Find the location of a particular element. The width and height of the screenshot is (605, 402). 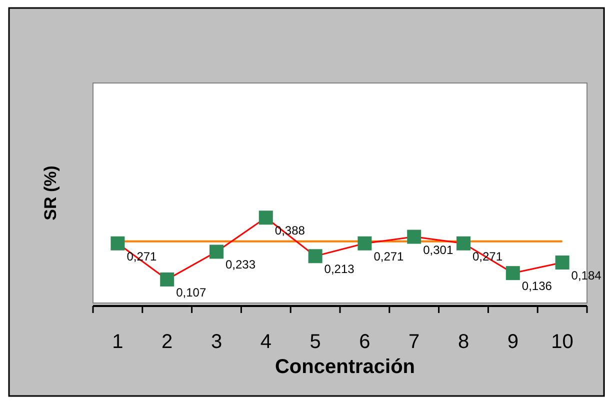

x-tick-label: 9 is located at coordinates (512, 342).